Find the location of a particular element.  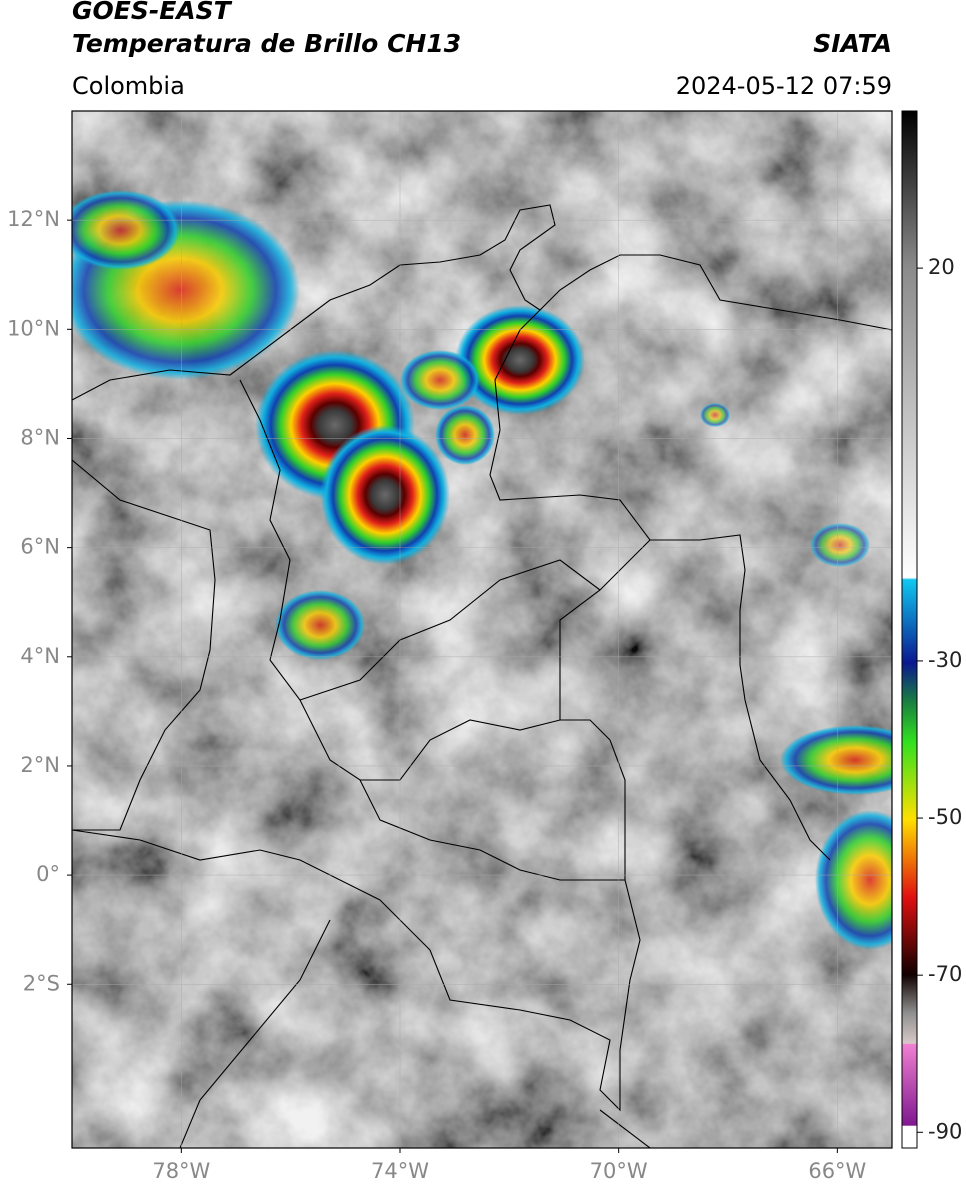

x-tick-label: 66°W is located at coordinates (837, 1171).